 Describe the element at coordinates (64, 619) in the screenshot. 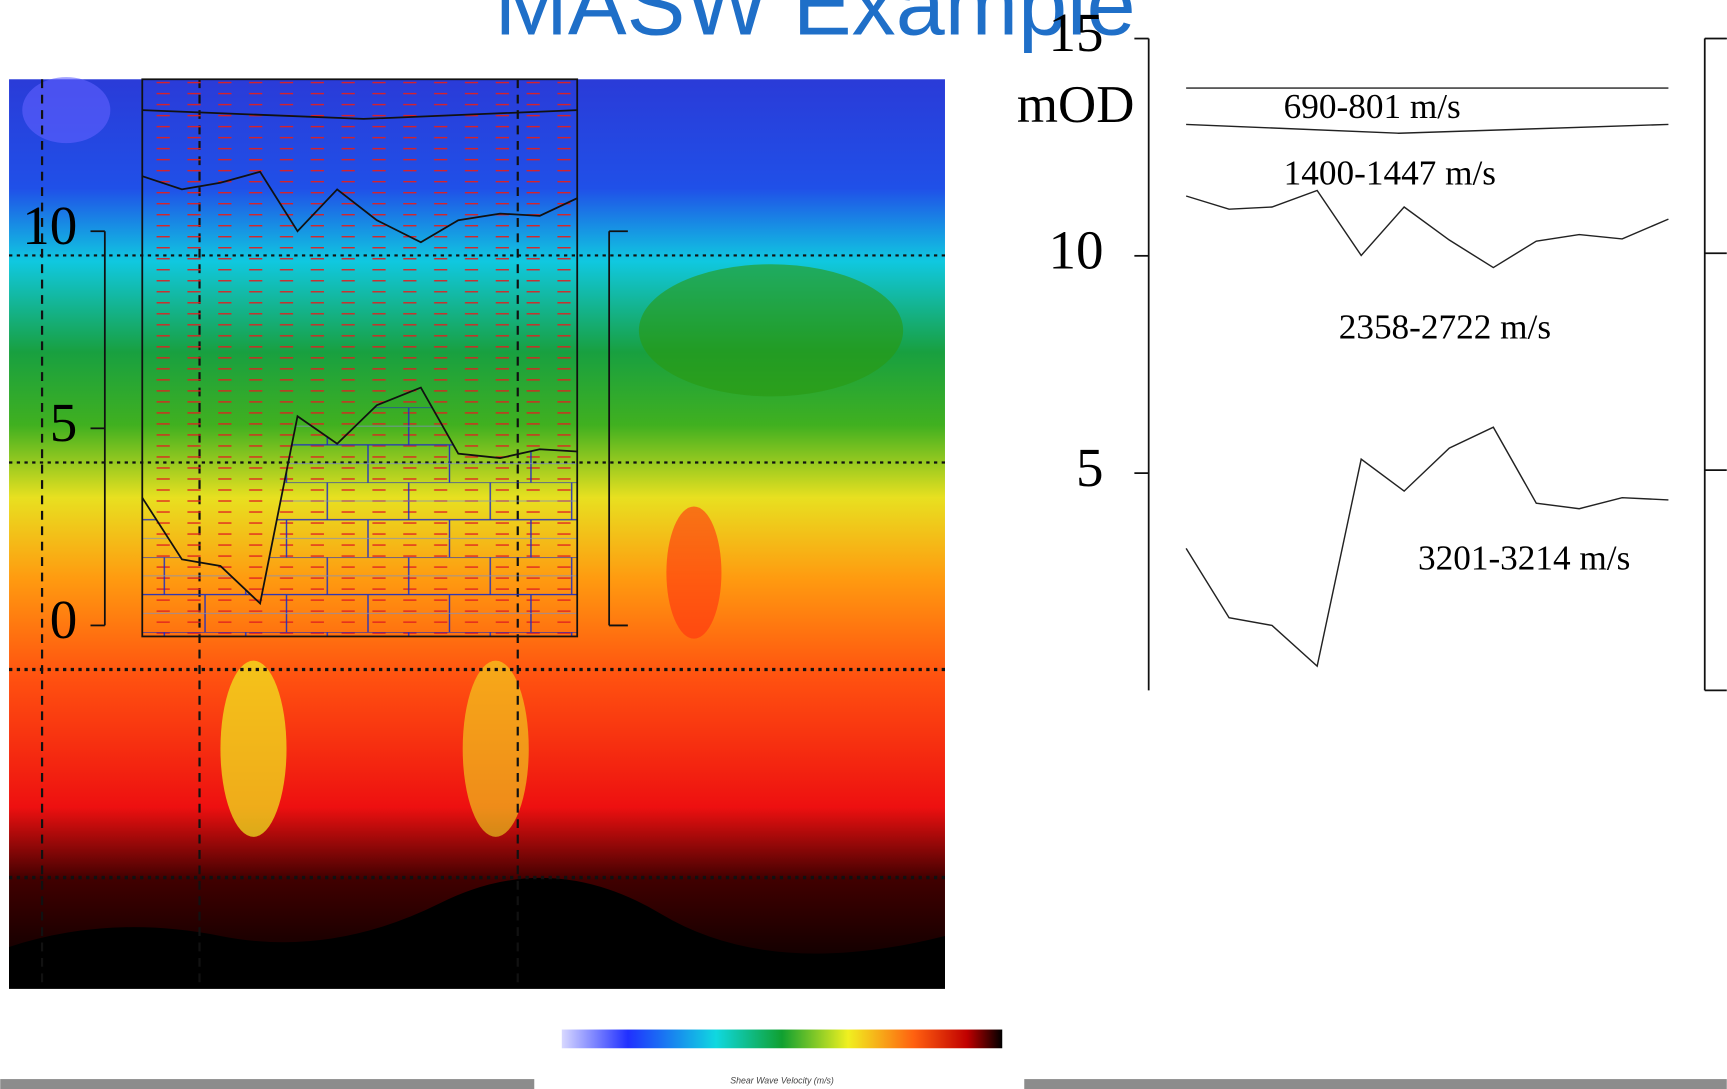

I see `y-tick-label: 0` at that location.